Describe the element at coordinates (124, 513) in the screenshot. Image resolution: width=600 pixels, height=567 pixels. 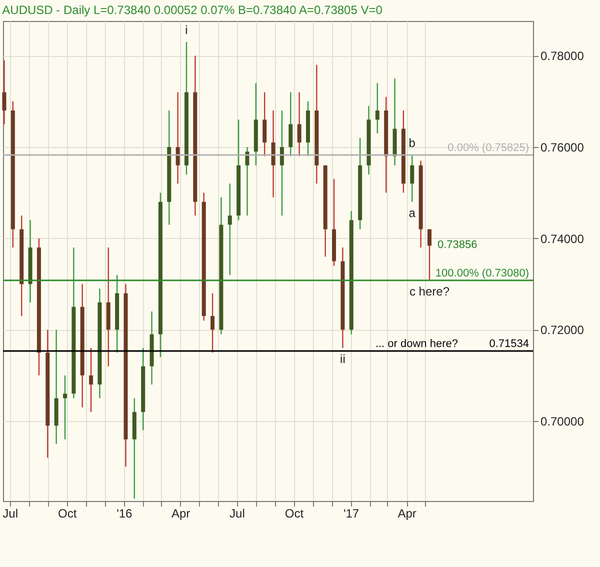
I see `x-tick-label: '16` at that location.